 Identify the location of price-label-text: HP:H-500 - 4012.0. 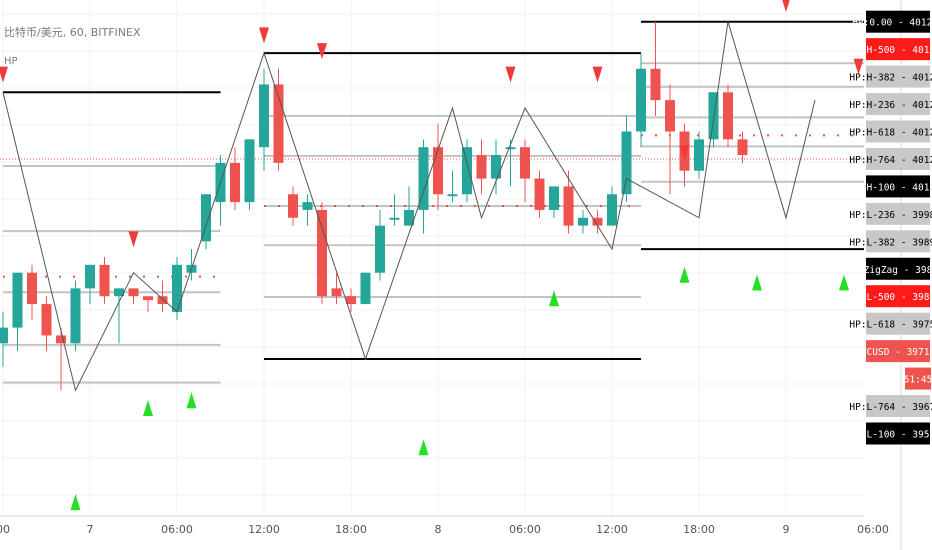
(890, 50).